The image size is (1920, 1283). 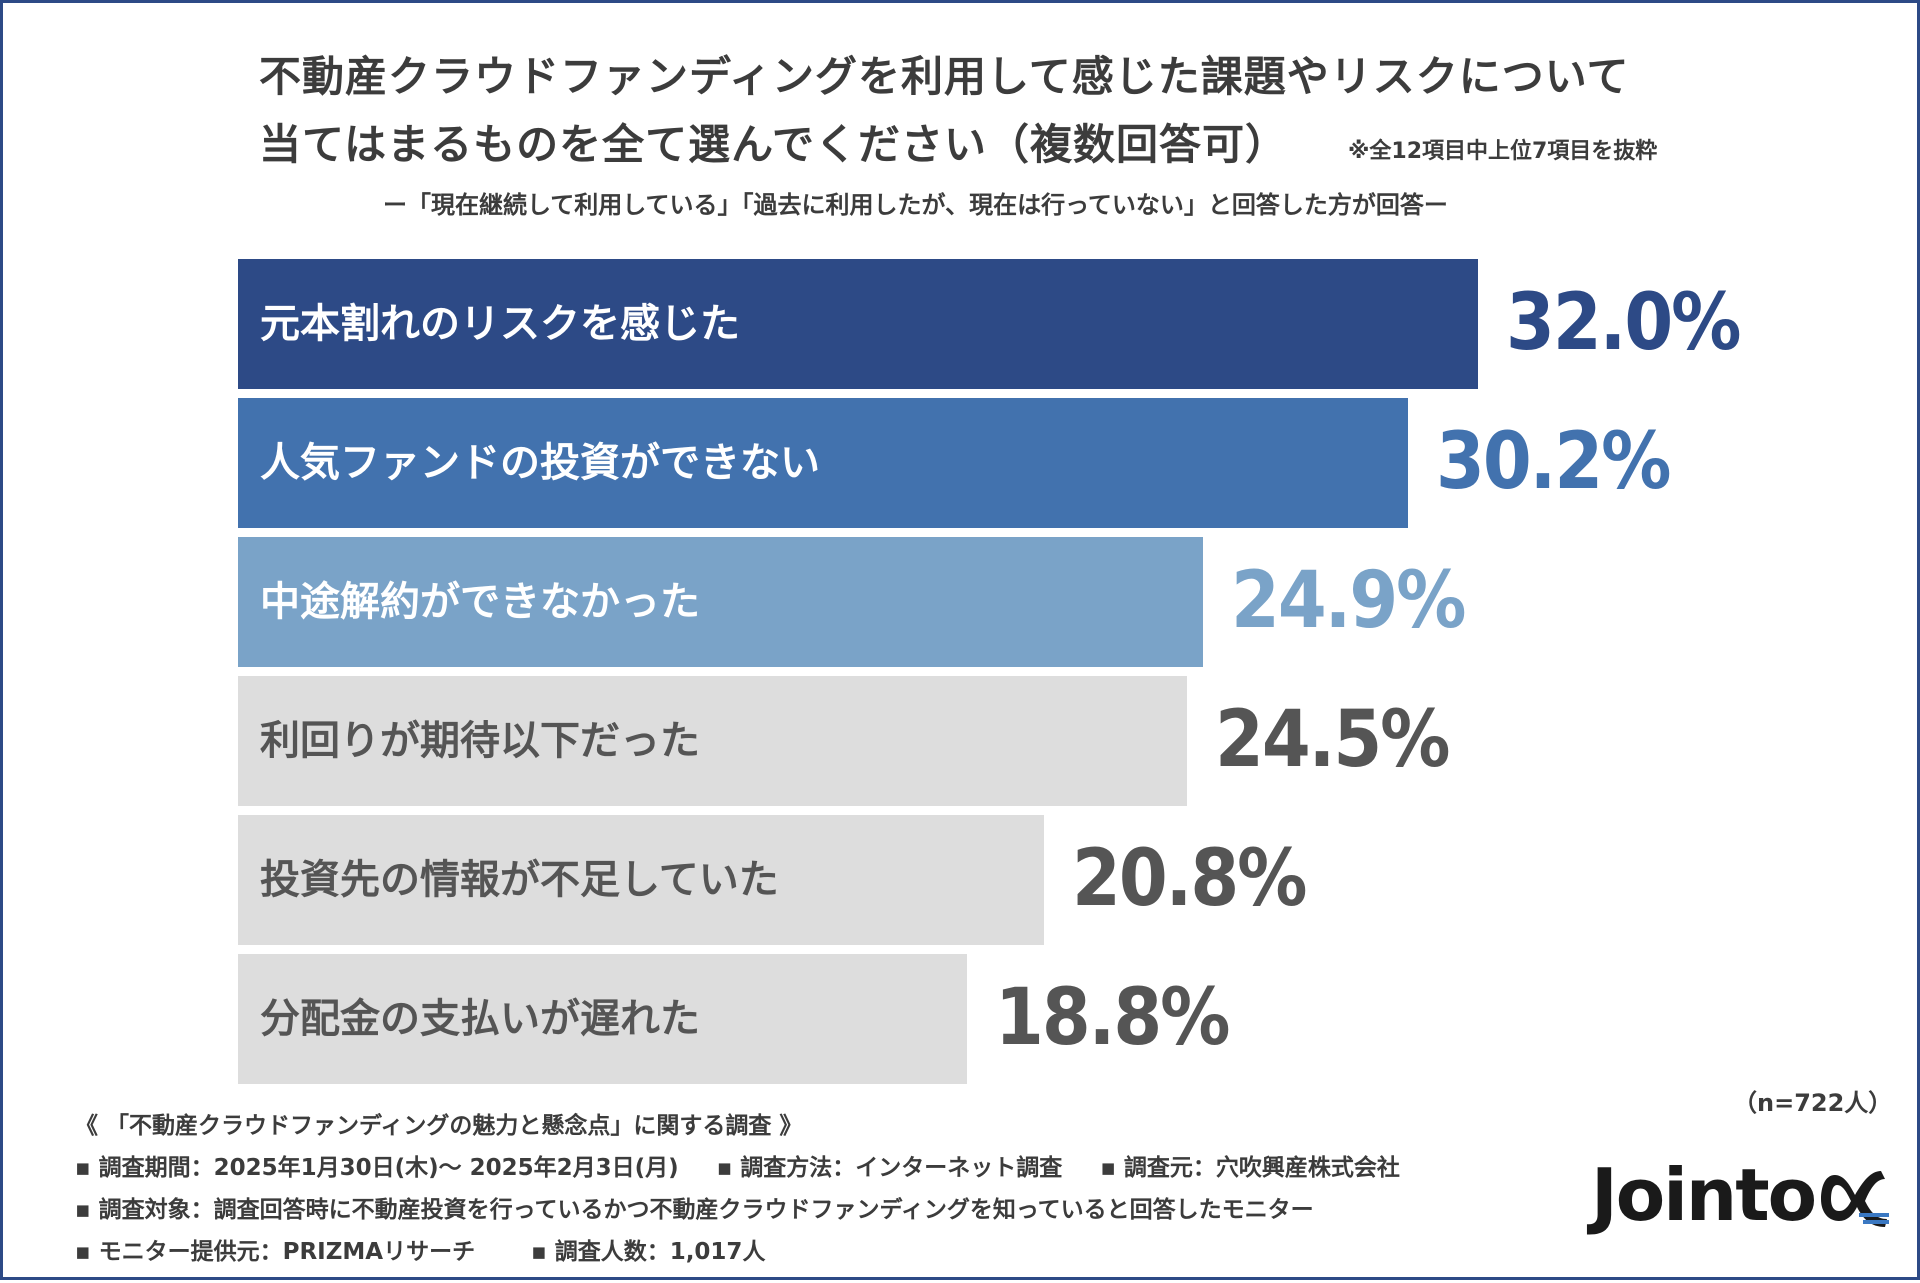 What do you see at coordinates (648, 1252) in the screenshot?
I see `survey-respondents: ▪ 調査人数：1,017人` at bounding box center [648, 1252].